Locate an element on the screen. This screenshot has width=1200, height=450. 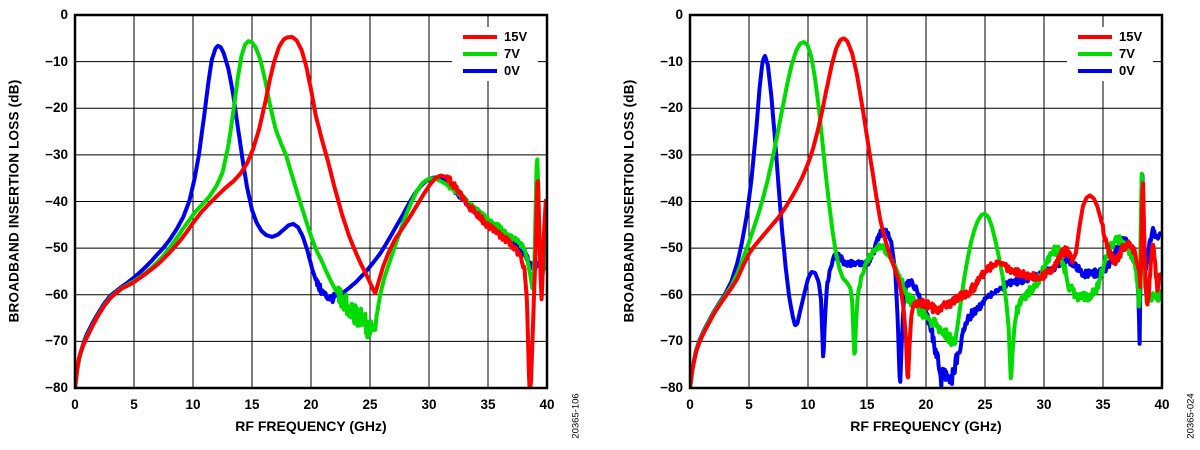
figure-code: 20365-106 is located at coordinates (576, 416).